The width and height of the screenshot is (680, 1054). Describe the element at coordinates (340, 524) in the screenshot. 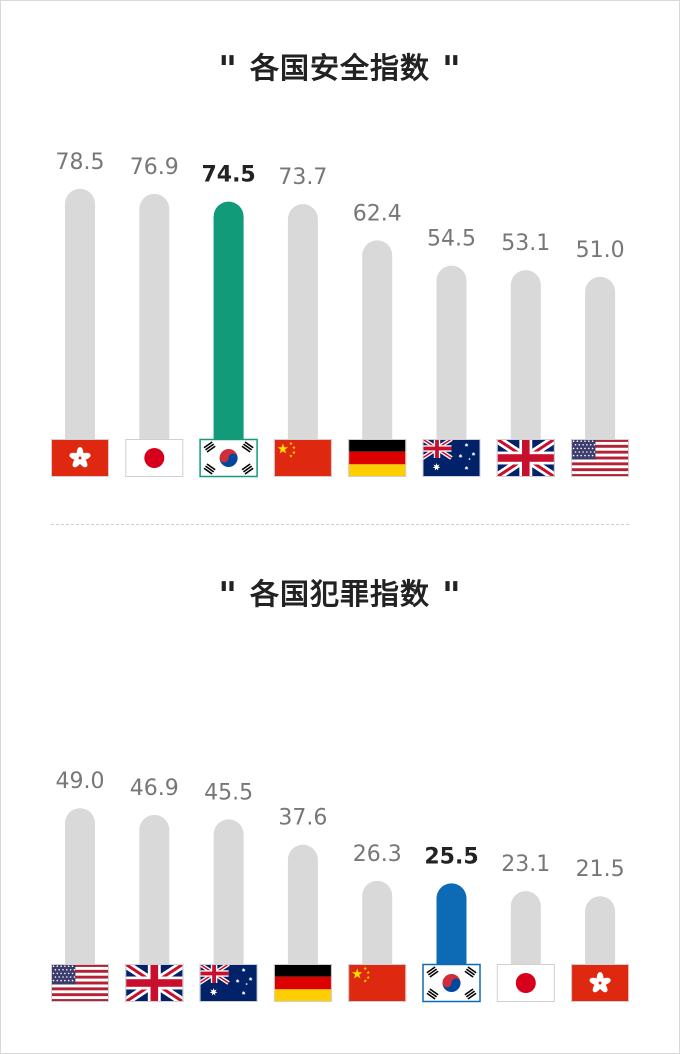

I see `section-divider` at that location.